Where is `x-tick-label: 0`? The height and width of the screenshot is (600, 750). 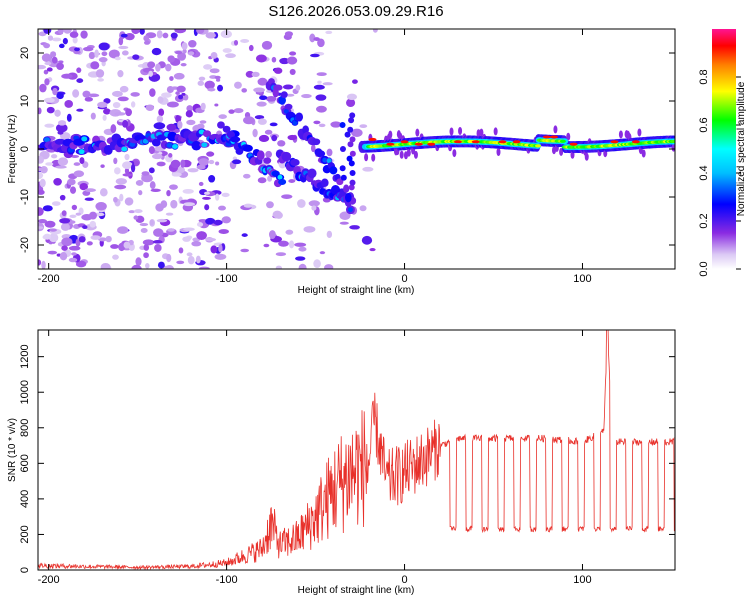 x-tick-label: 0 is located at coordinates (404, 580).